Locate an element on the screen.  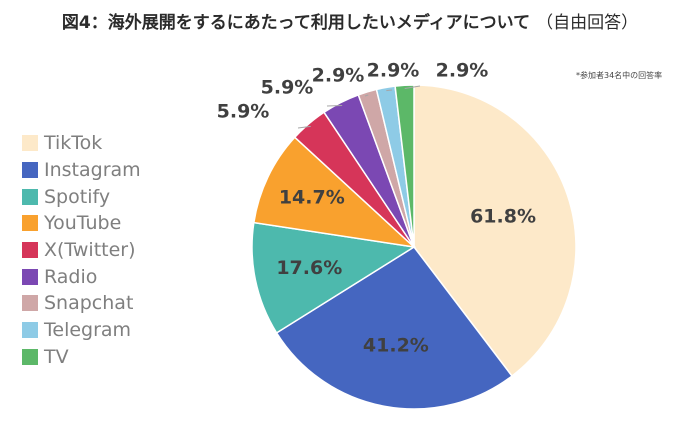
leader-line-telegram is located at coordinates (389, 90).